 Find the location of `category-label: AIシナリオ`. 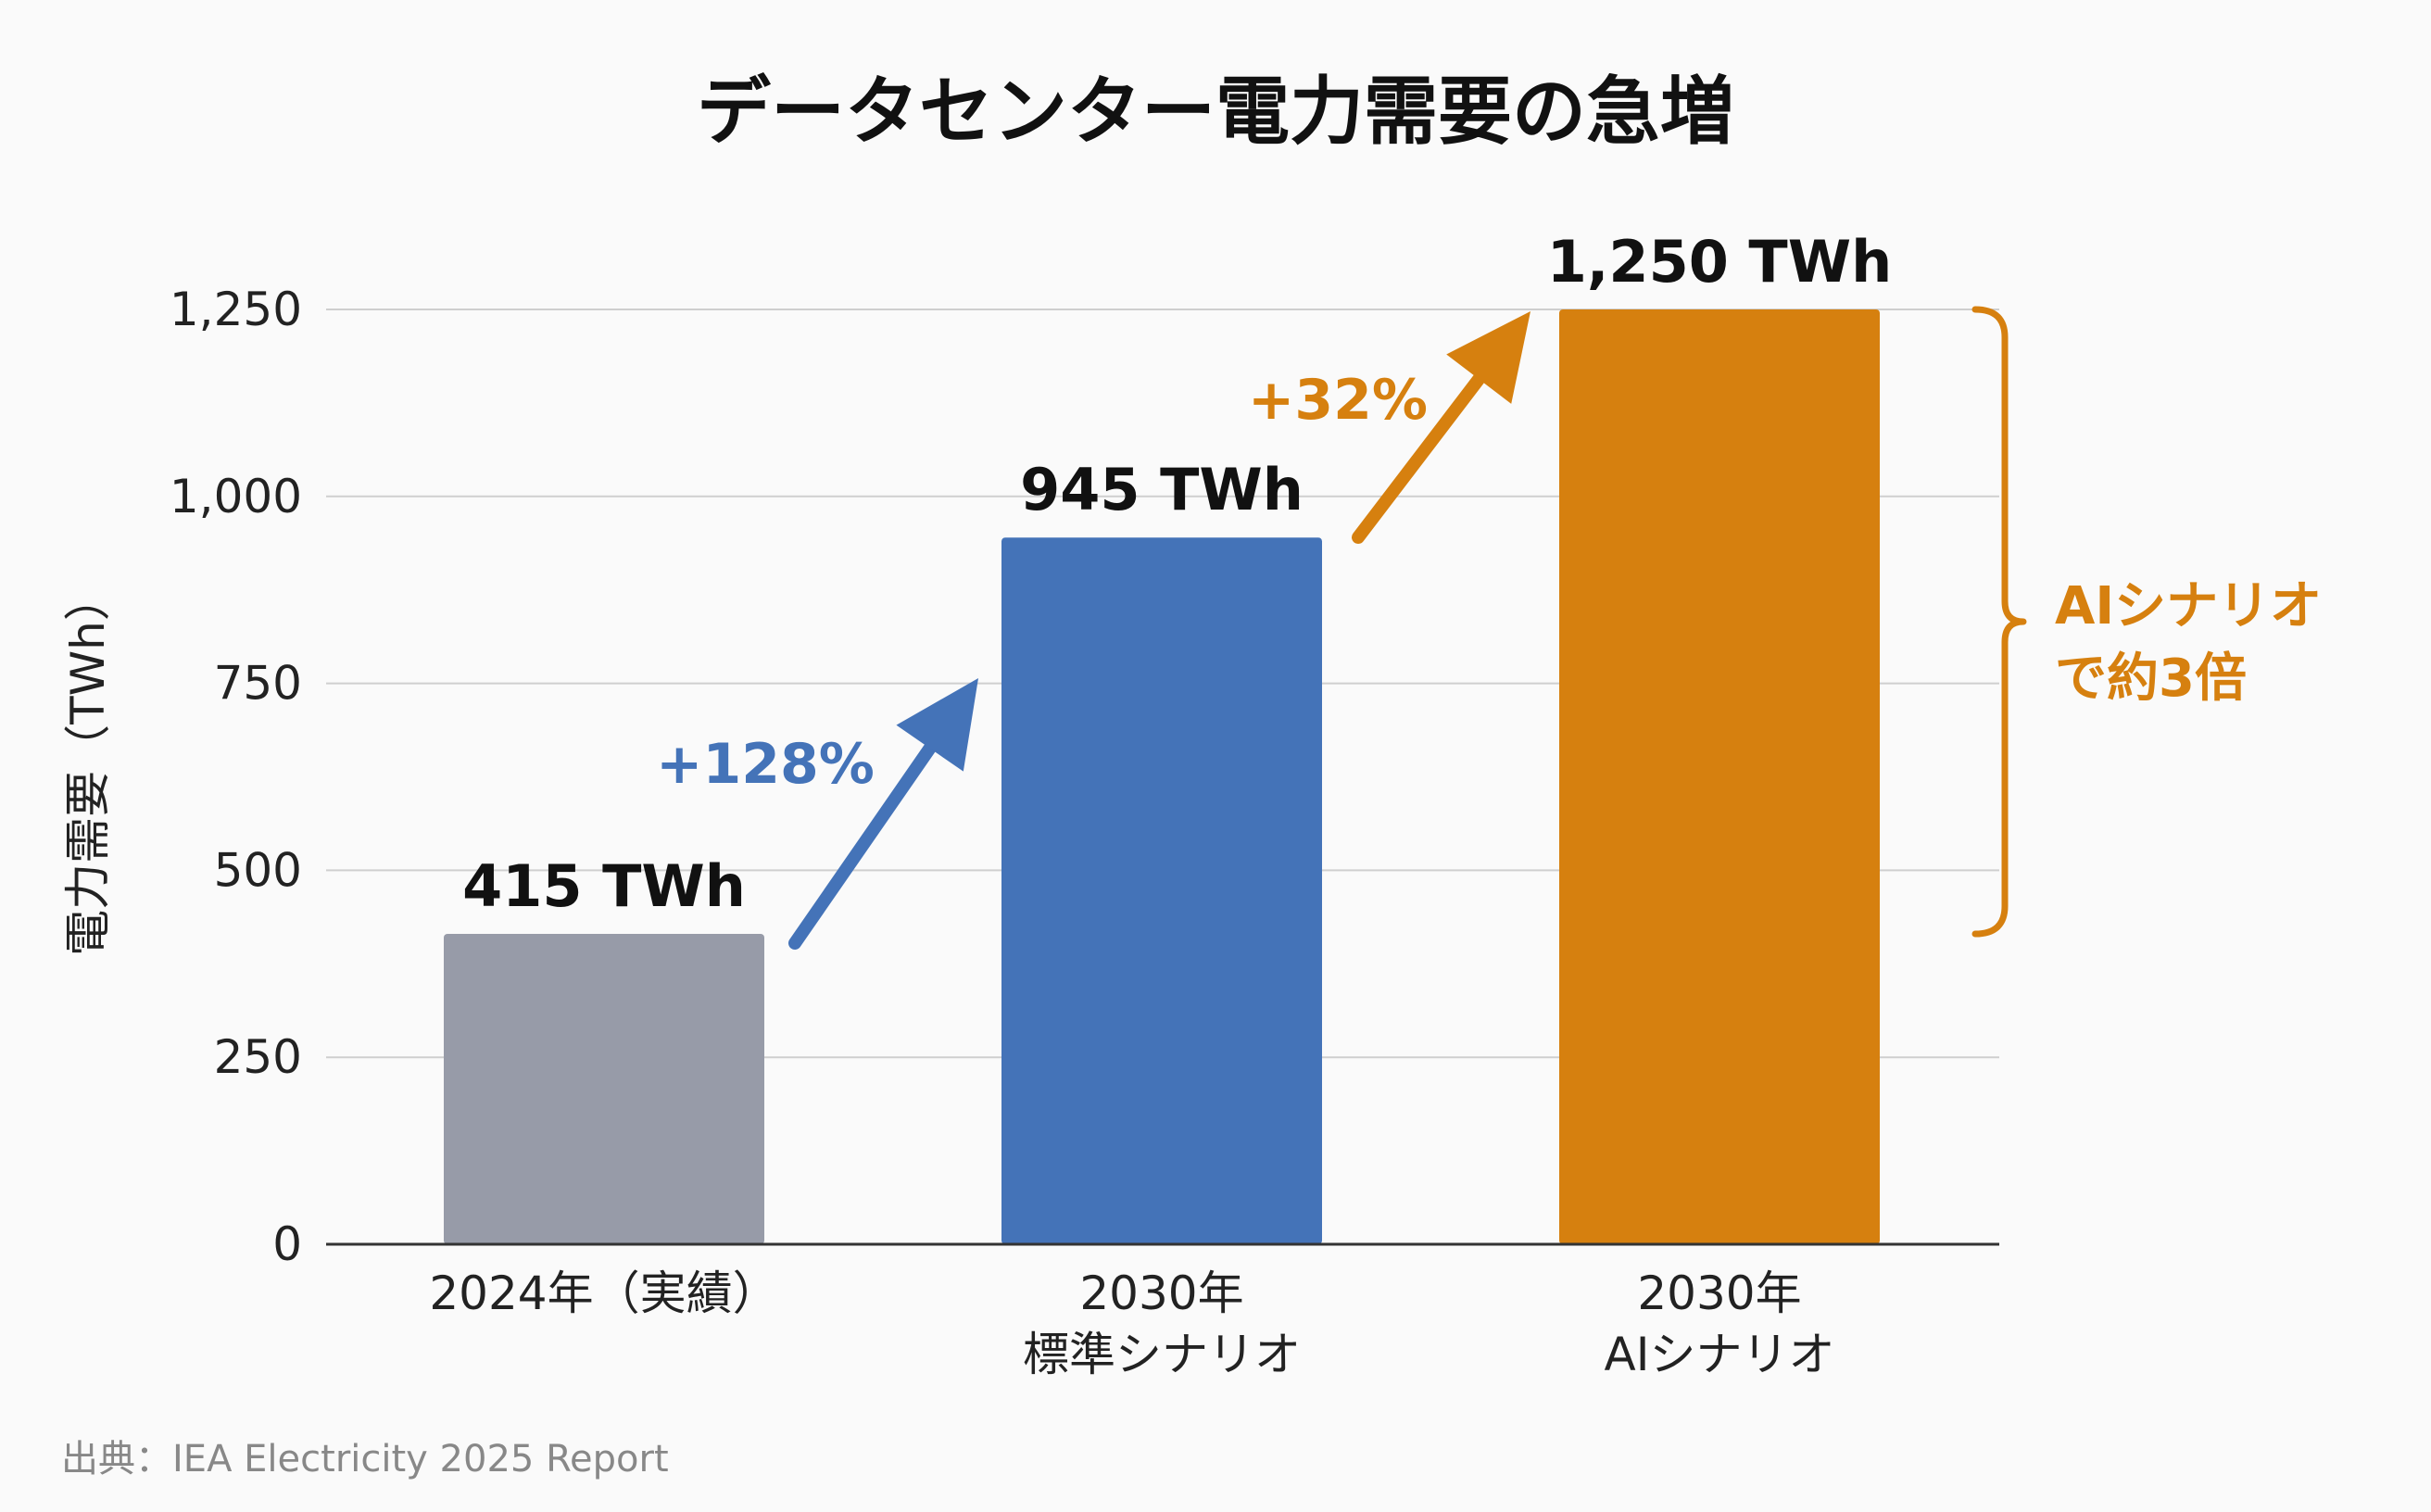

category-label: AIシナリオ is located at coordinates (1720, 1354).